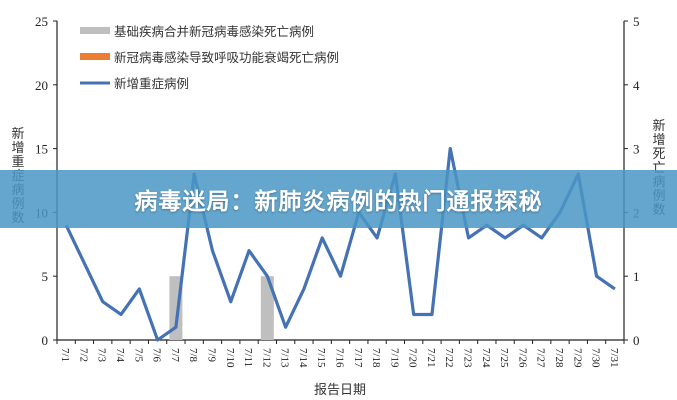  What do you see at coordinates (151, 83) in the screenshot?
I see `legend-label: 新增重症病例` at bounding box center [151, 83].